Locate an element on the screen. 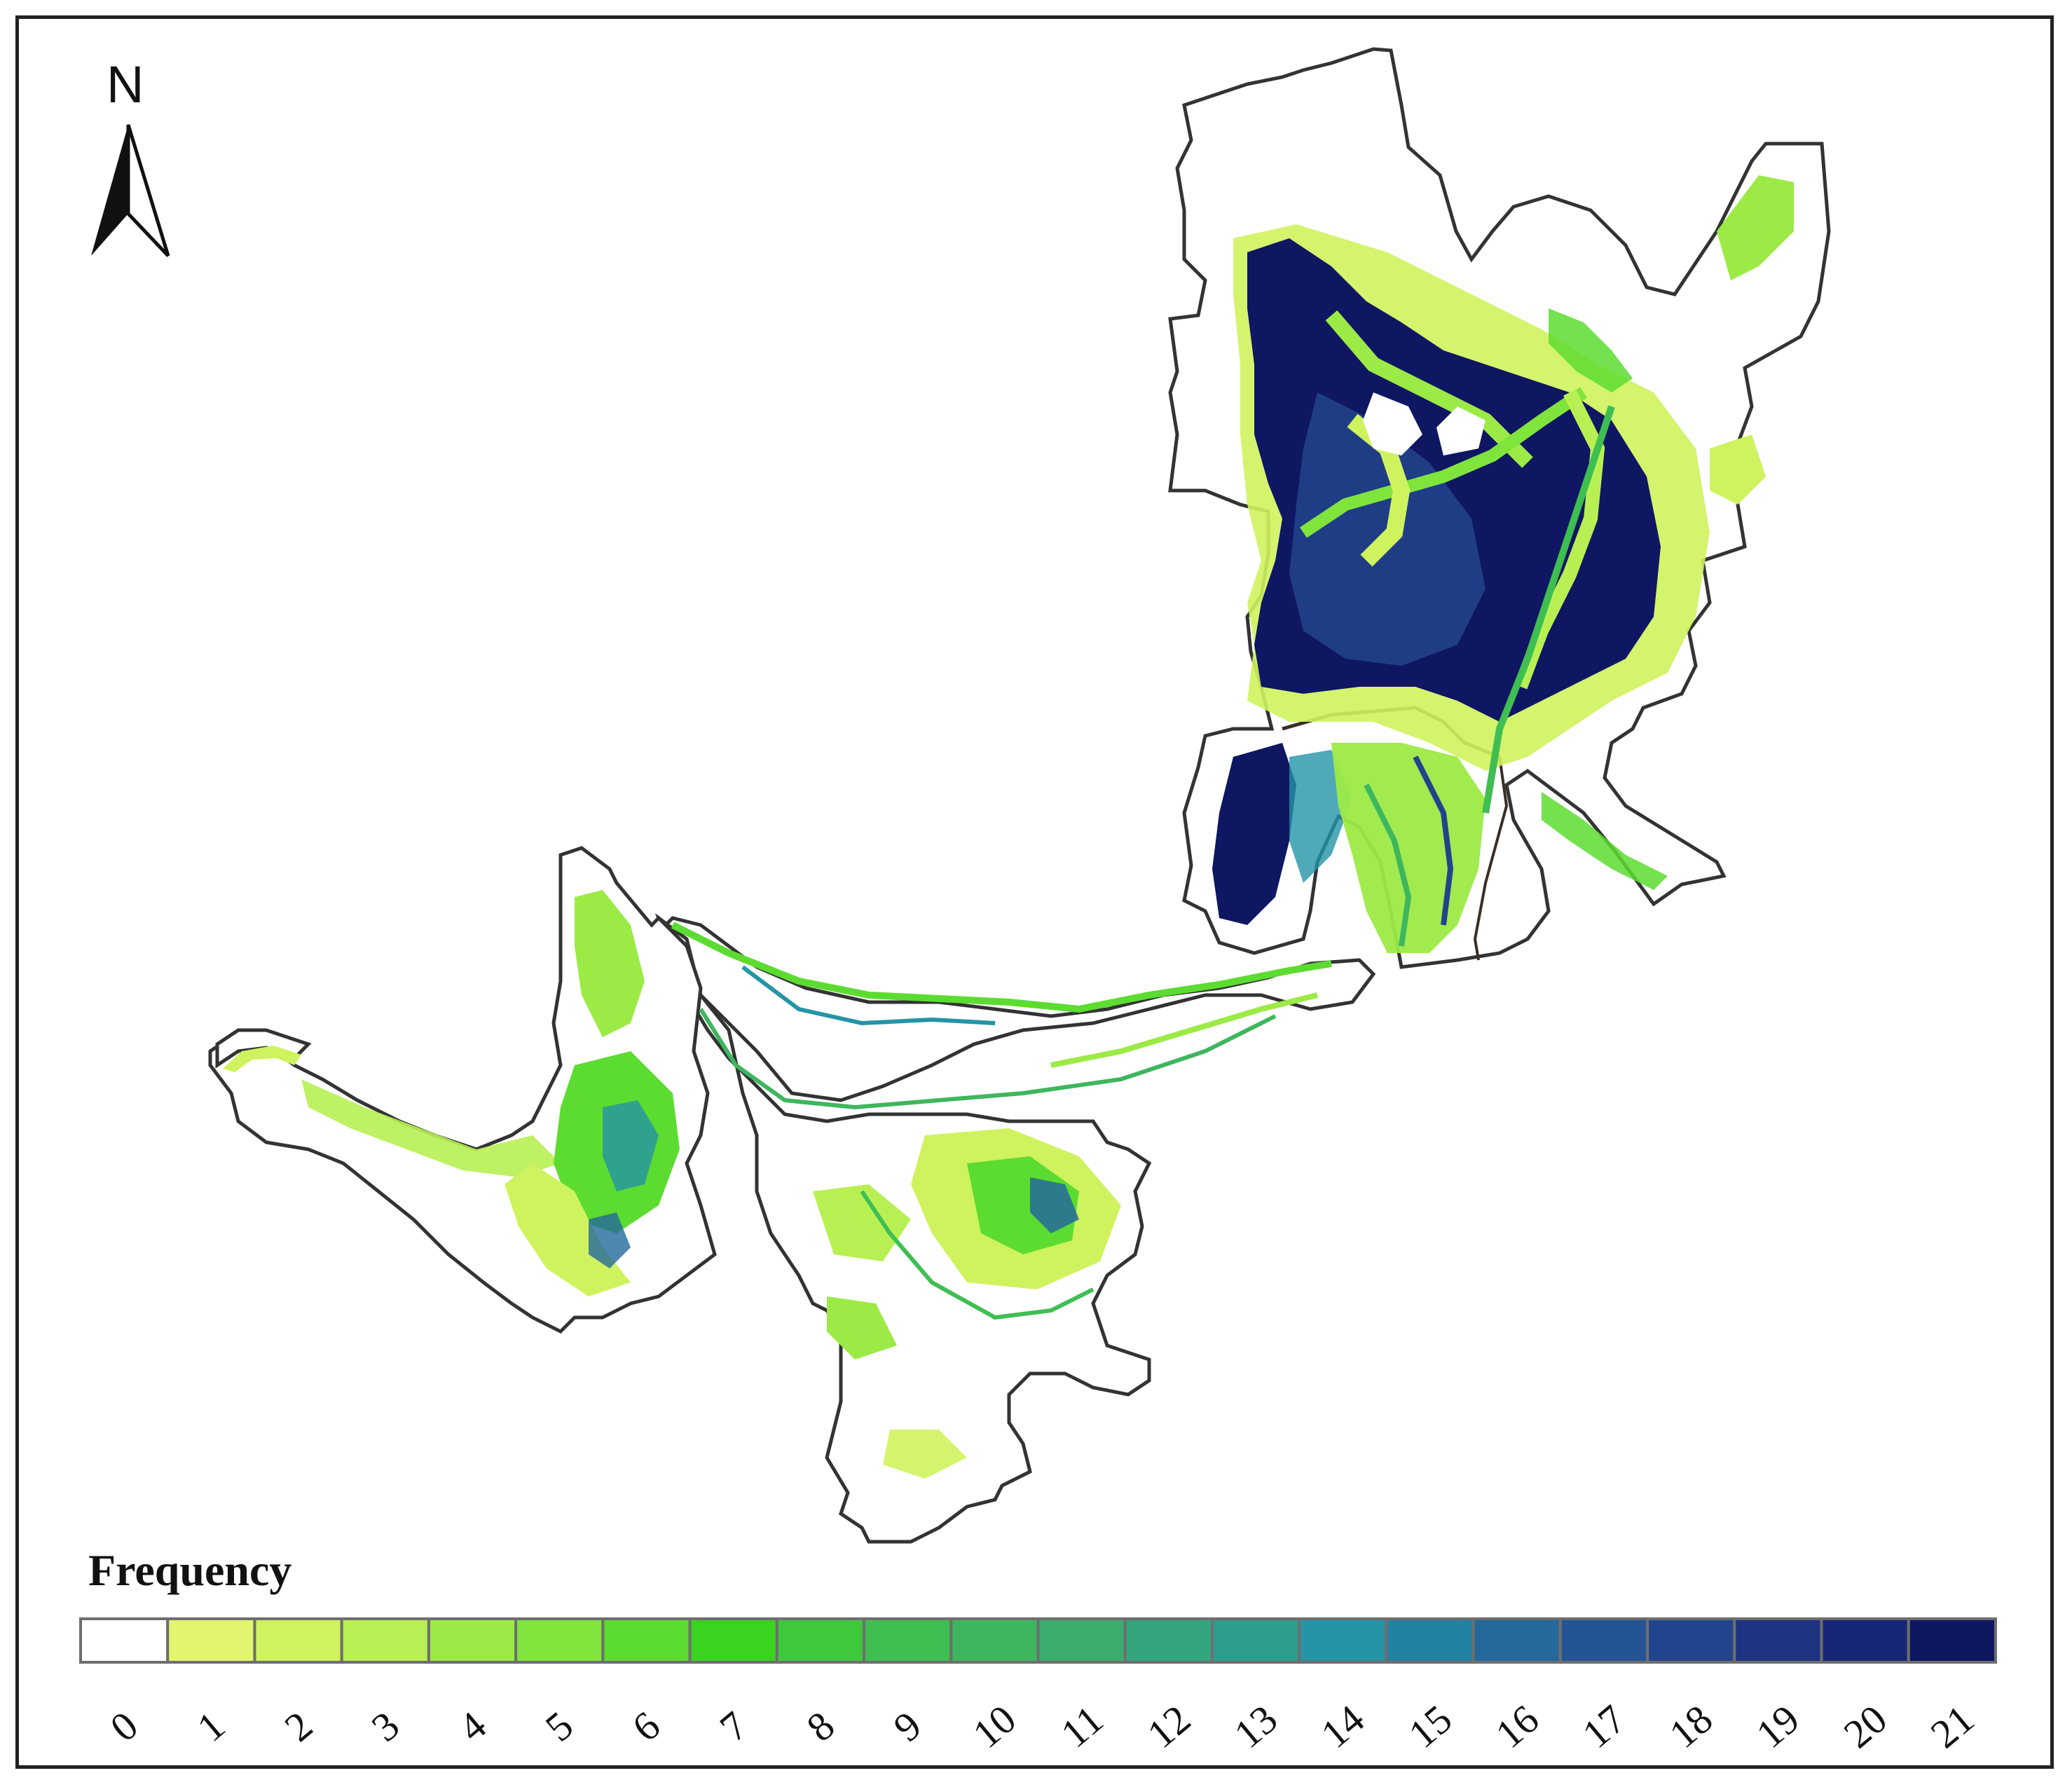 Image resolution: width=2072 pixels, height=1787 pixels. freq-ne-north-arm is located at coordinates (1591, 350).